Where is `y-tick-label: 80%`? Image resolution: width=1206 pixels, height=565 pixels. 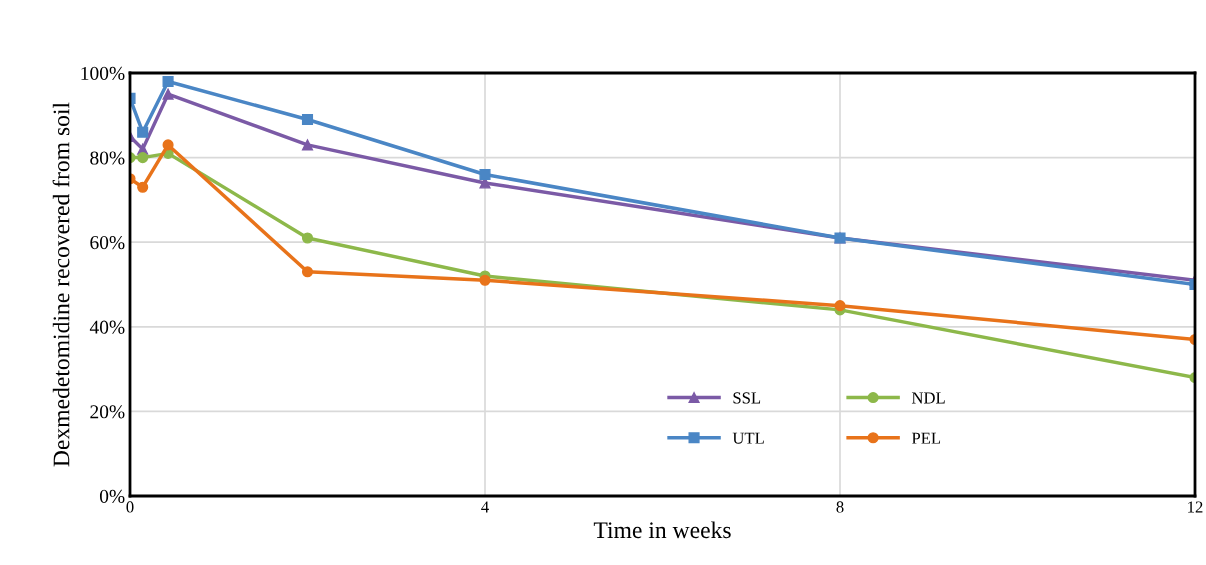
y-tick-label: 80% is located at coordinates (107, 158).